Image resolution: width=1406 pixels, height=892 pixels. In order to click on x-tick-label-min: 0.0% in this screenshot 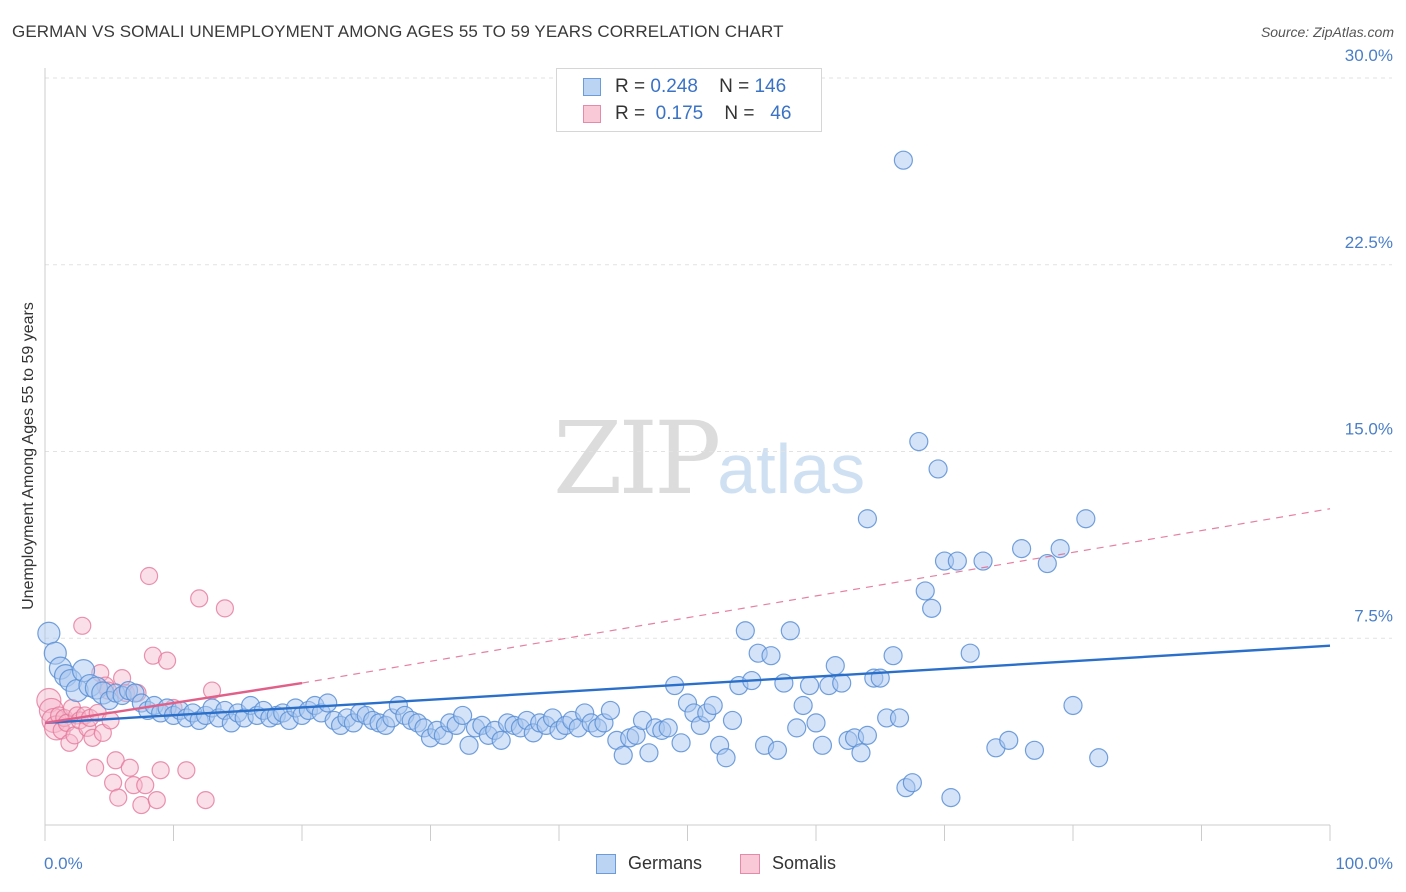, I will do `click(63, 863)`.